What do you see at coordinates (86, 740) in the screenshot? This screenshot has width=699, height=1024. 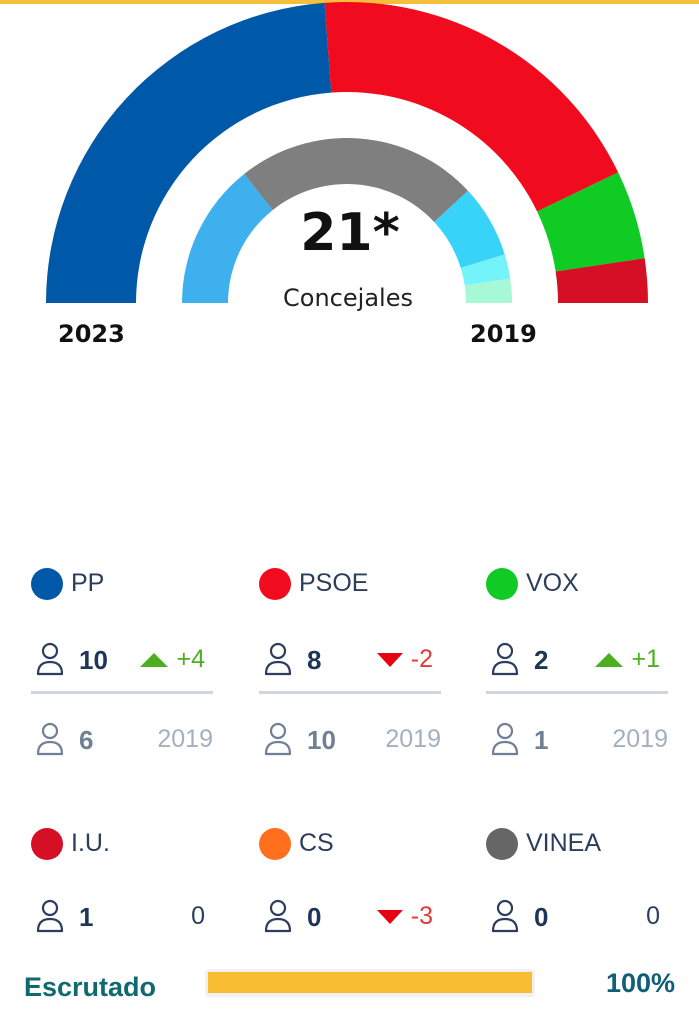 I see `seats-2019: 6` at bounding box center [86, 740].